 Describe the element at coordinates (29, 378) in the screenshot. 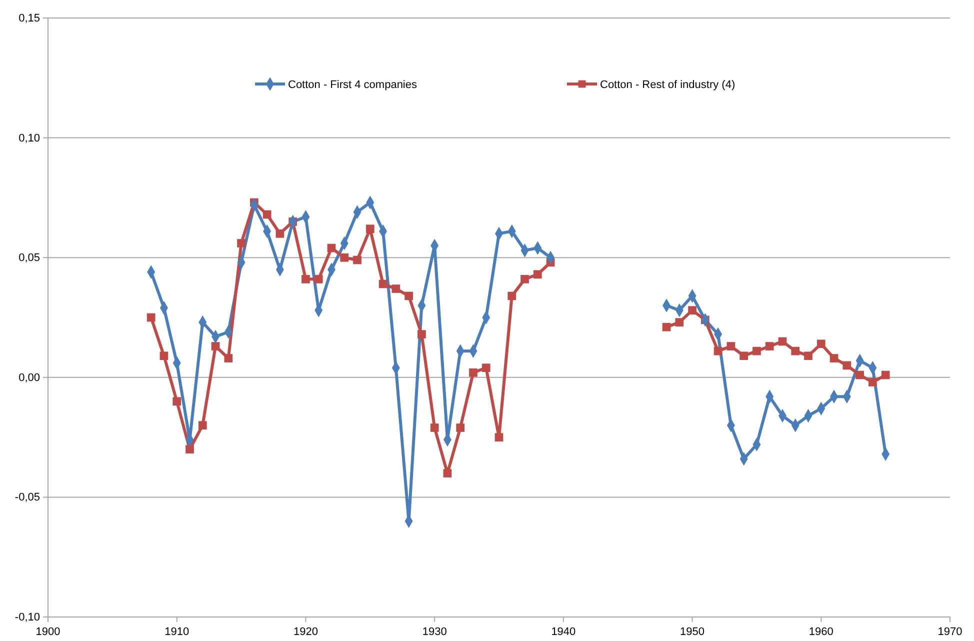

I see `y-tick-label: 0,00` at that location.